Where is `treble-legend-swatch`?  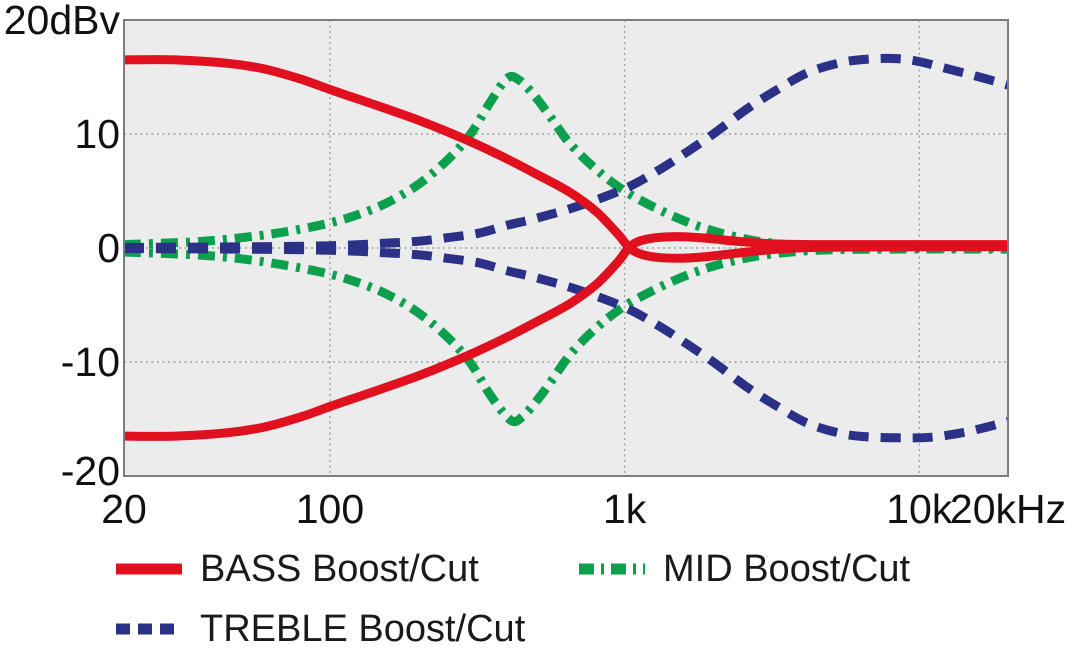 treble-legend-swatch is located at coordinates (149, 629).